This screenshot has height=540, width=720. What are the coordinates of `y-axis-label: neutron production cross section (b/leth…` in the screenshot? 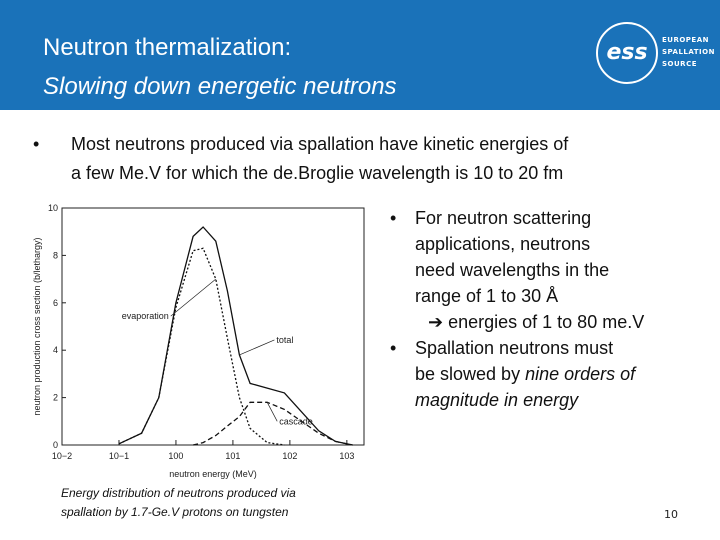 It's located at (37, 326).